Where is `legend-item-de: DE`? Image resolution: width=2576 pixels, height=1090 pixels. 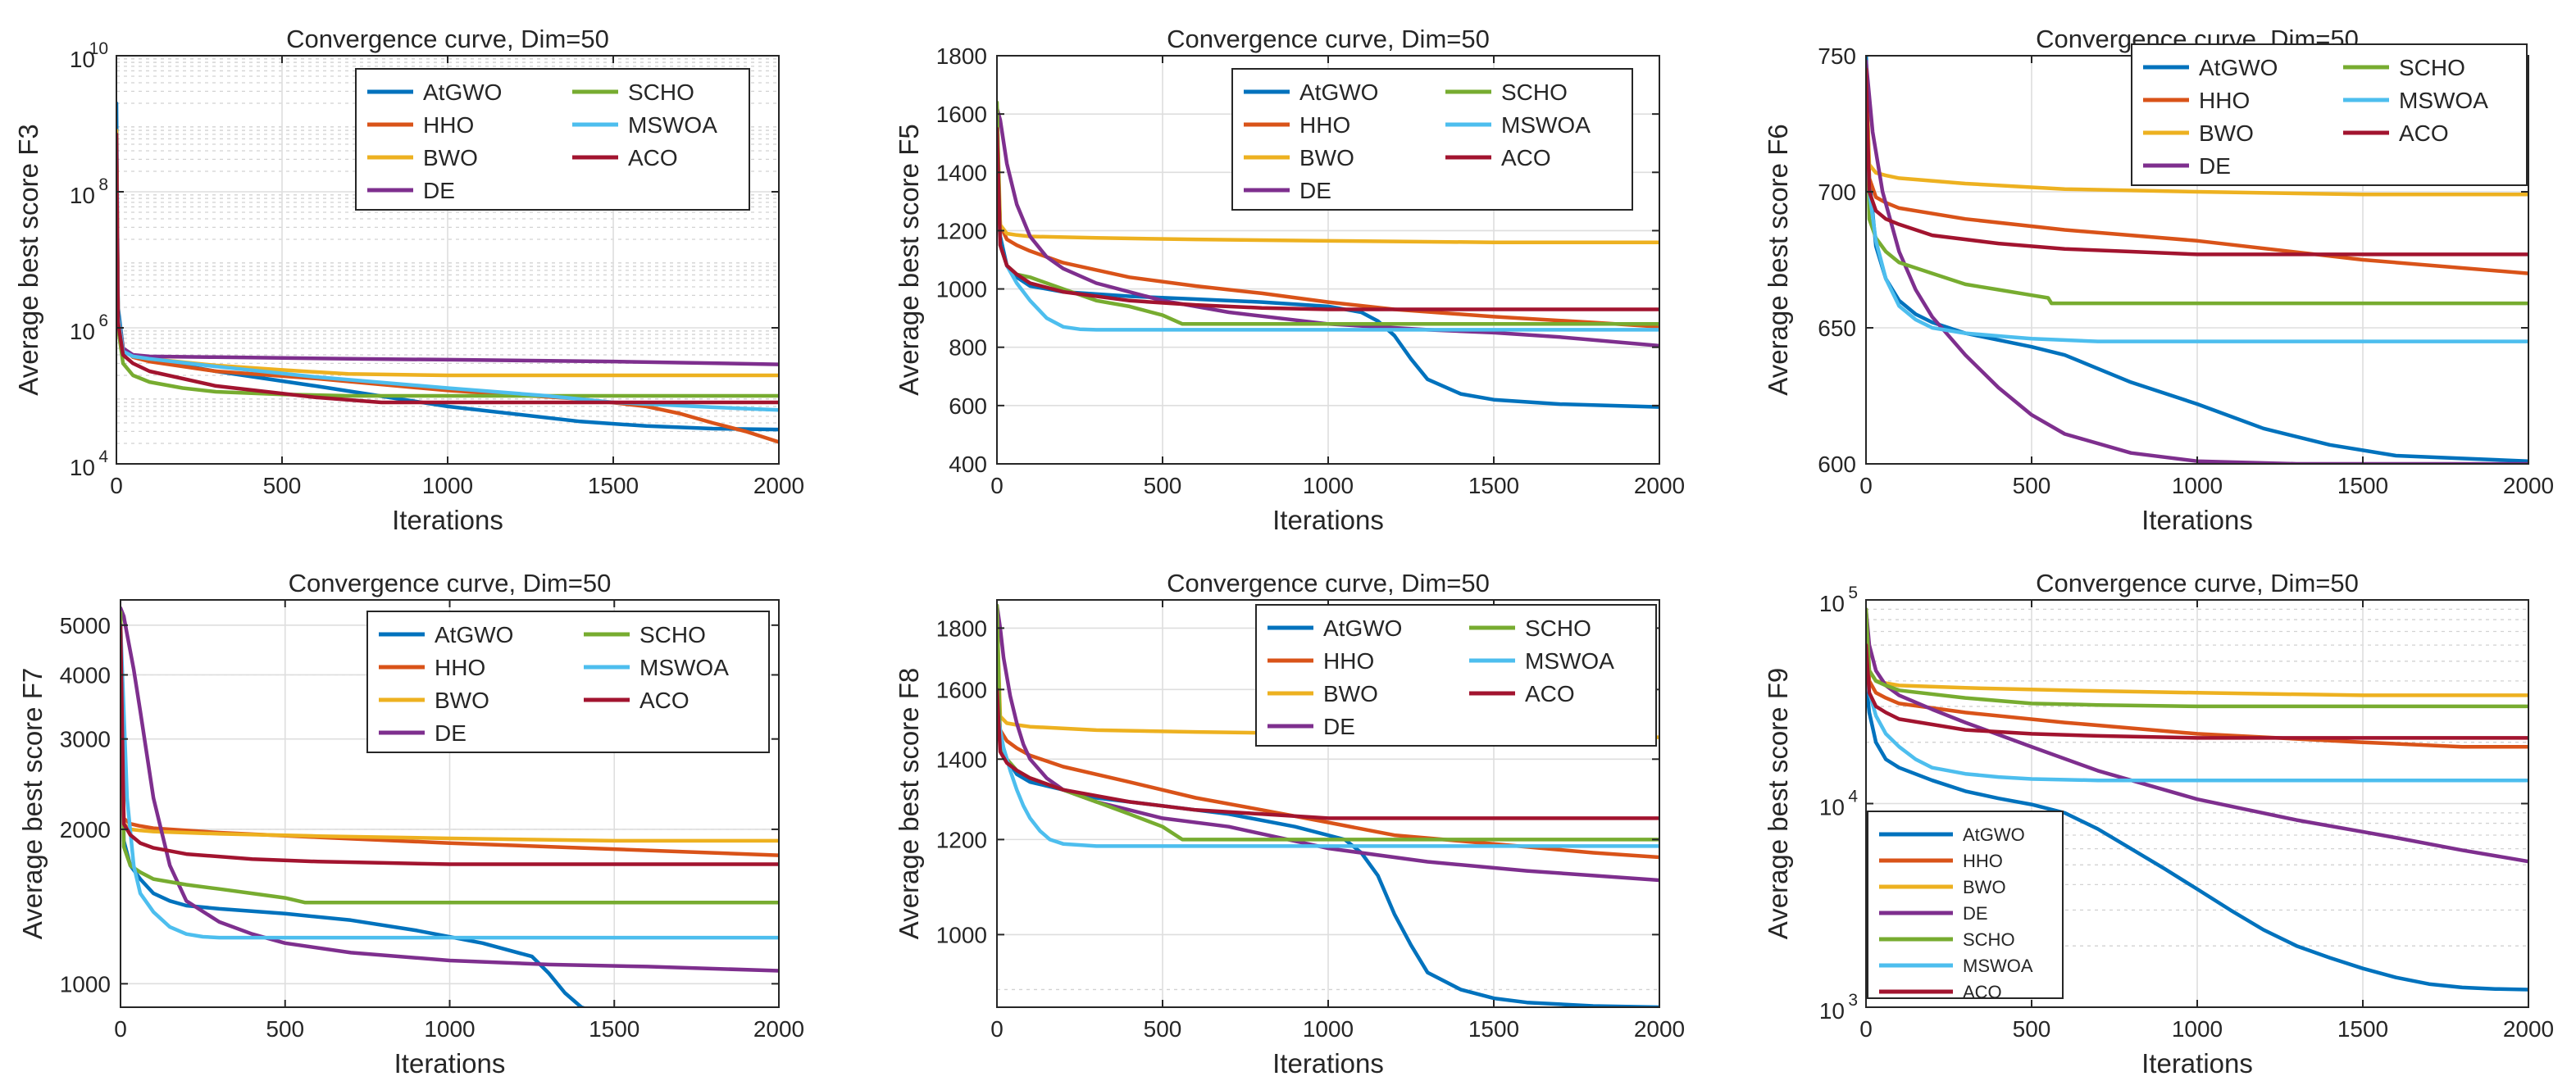 legend-item-de: DE is located at coordinates (411, 190).